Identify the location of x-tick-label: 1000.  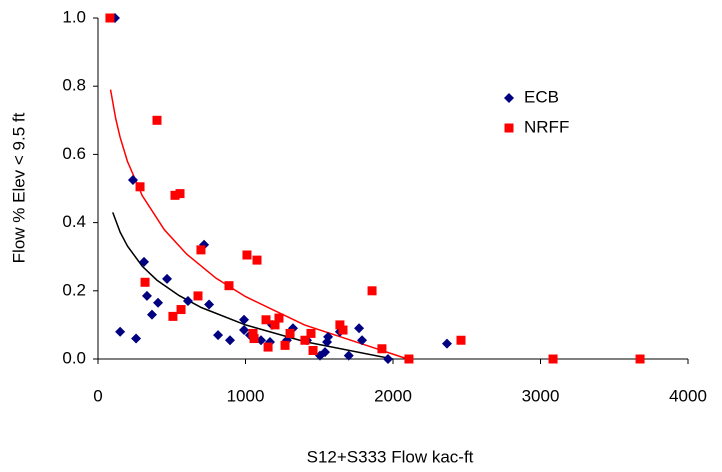
(246, 395).